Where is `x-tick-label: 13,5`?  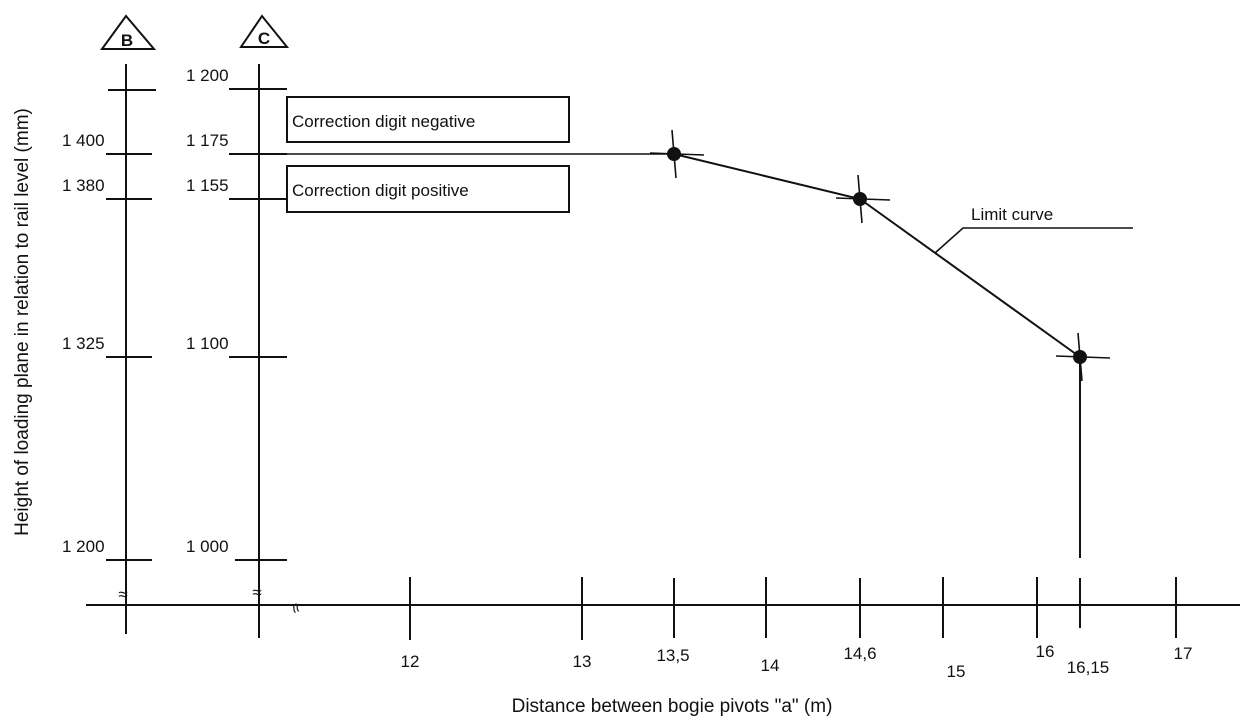
x-tick-label: 13,5 is located at coordinates (672, 655).